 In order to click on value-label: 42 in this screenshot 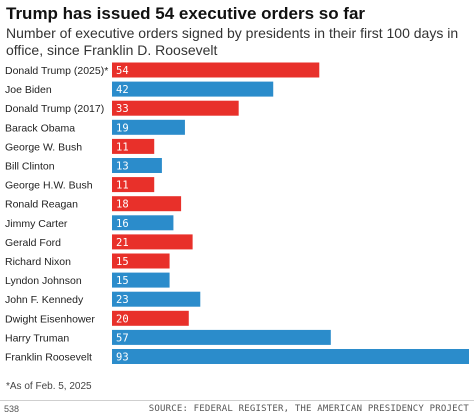, I will do `click(122, 90)`.